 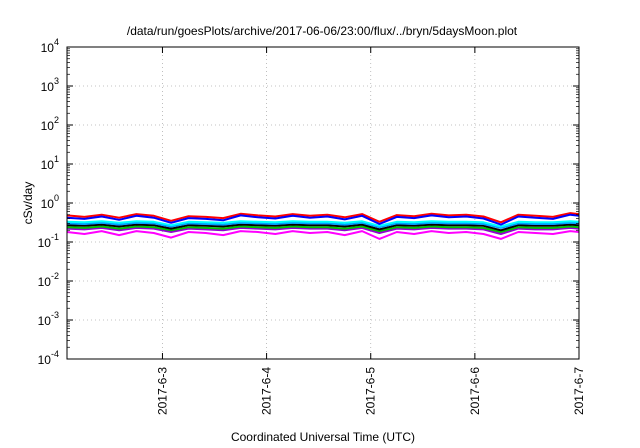 I want to click on y-tick-exponent: -3, so click(x=55, y=315).